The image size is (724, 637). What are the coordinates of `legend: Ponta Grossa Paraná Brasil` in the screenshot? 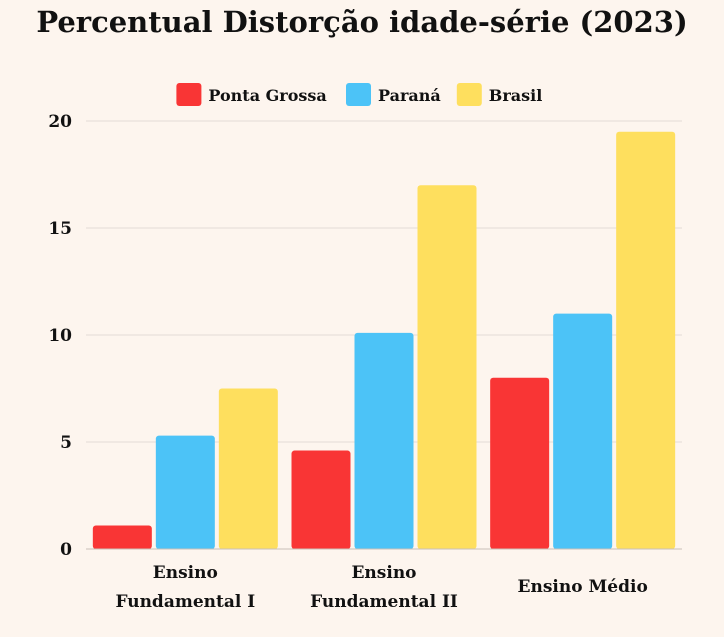 It's located at (359, 94).